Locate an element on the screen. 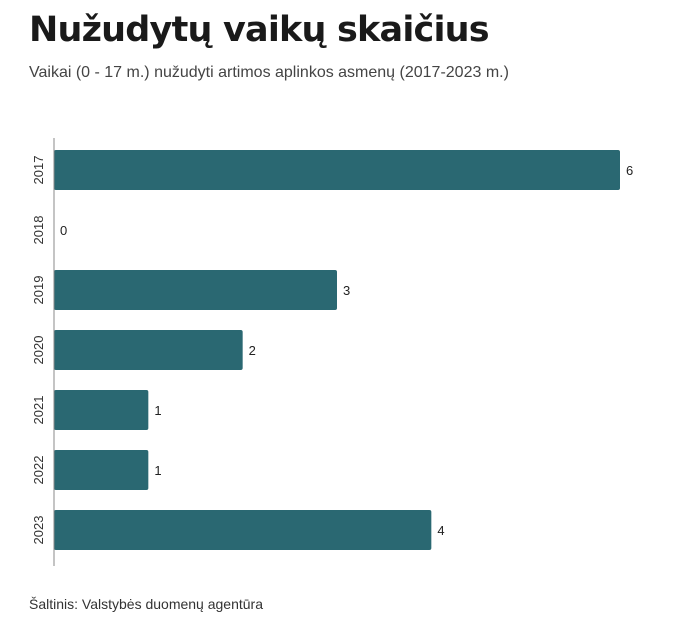 This screenshot has width=697, height=629. tick-label-2022: 2022 is located at coordinates (38, 470).